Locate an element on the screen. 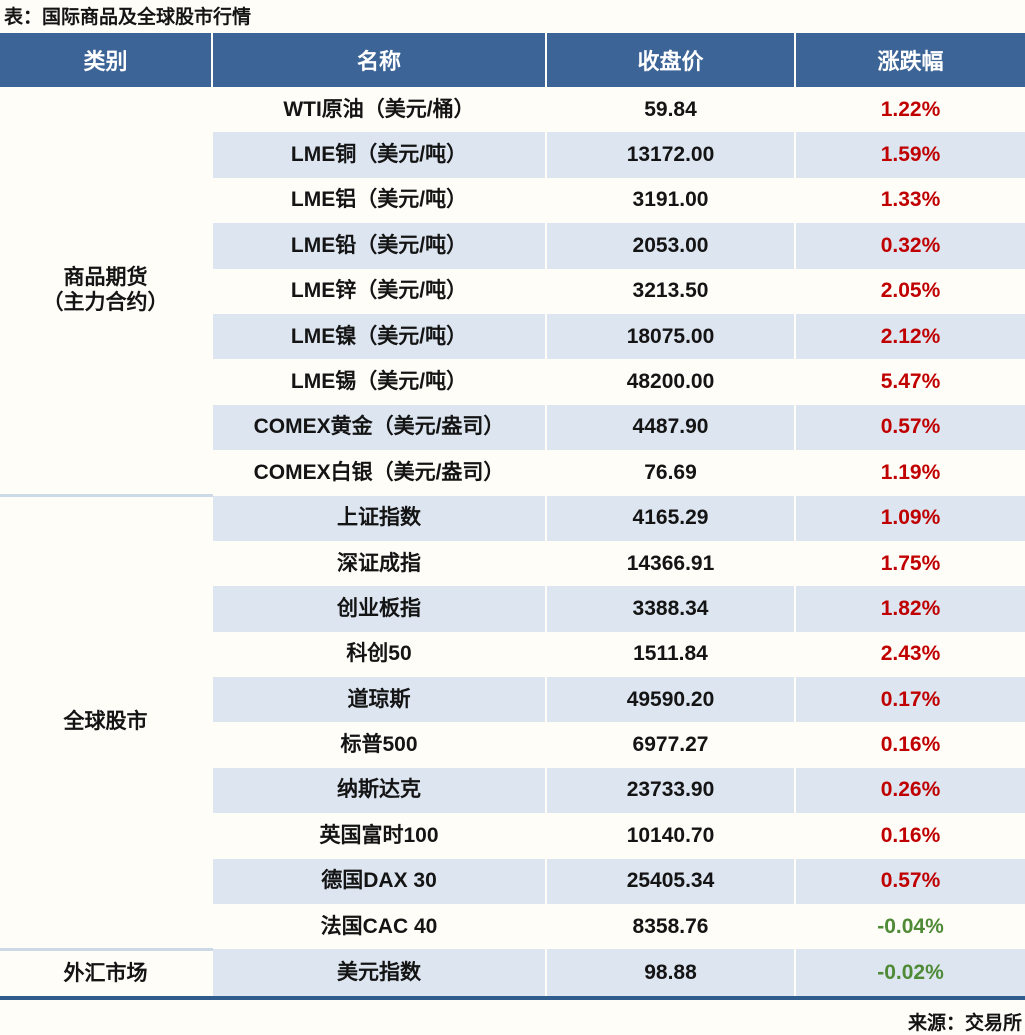 The width and height of the screenshot is (1025, 1035). change-percent-cell: 1.33% is located at coordinates (909, 200).